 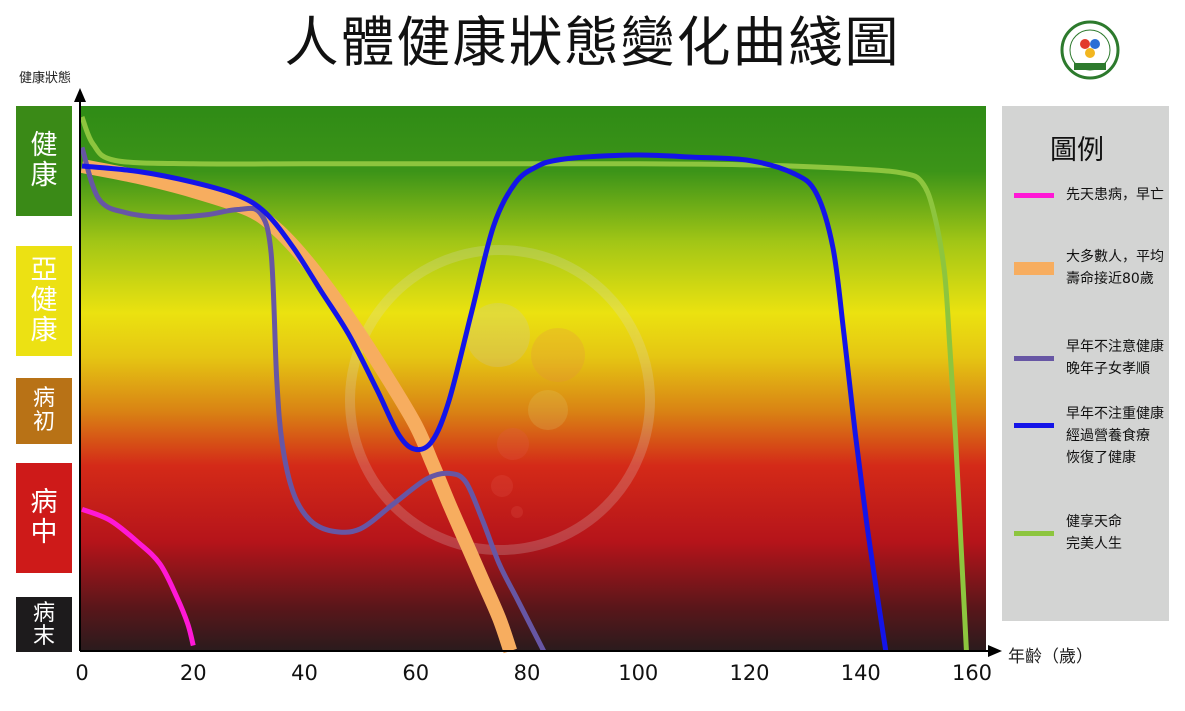 I want to click on status-label-late-illness: 病末, so click(x=44, y=624).